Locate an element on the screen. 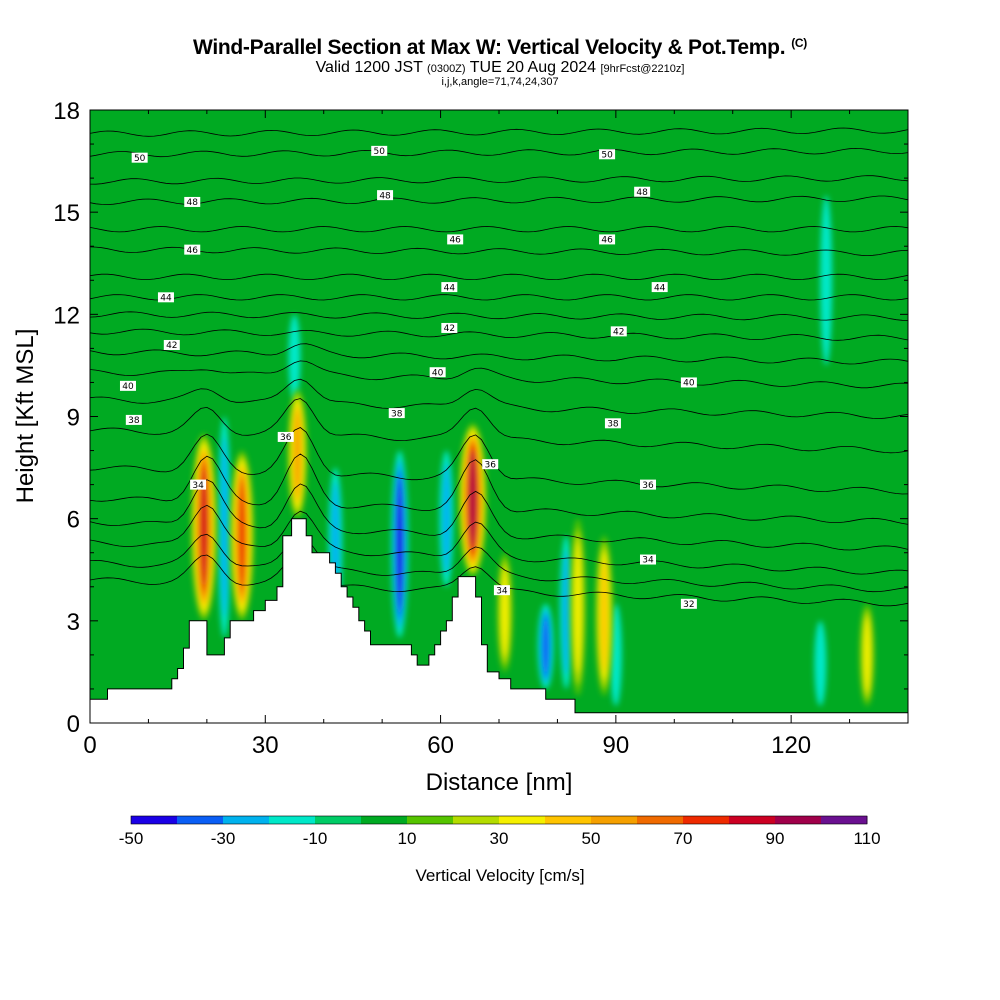 The image size is (1000, 1000). colorbar-frame is located at coordinates (499, 820).